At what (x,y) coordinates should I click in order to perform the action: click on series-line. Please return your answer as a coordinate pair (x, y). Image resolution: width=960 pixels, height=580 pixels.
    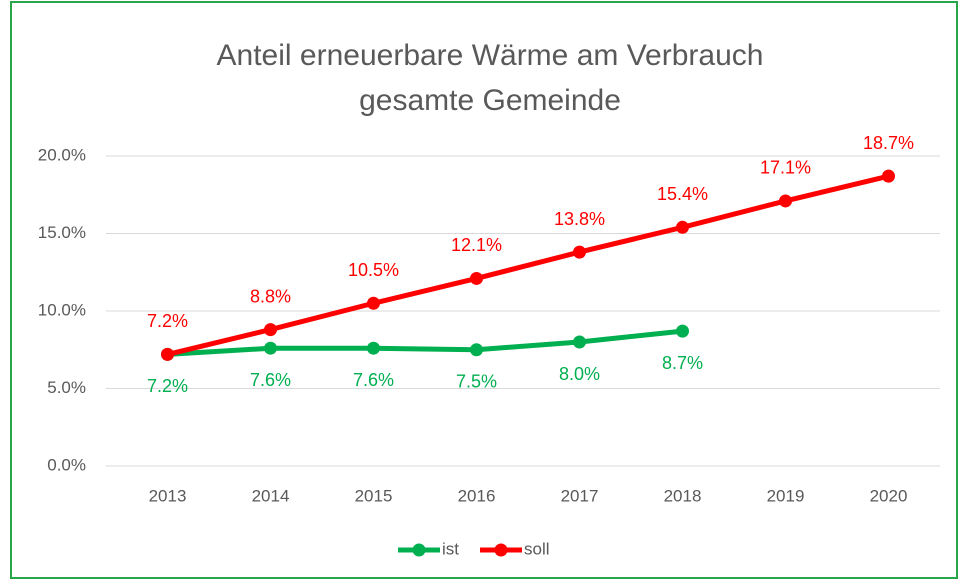
    Looking at the image, I should click on (425, 342).